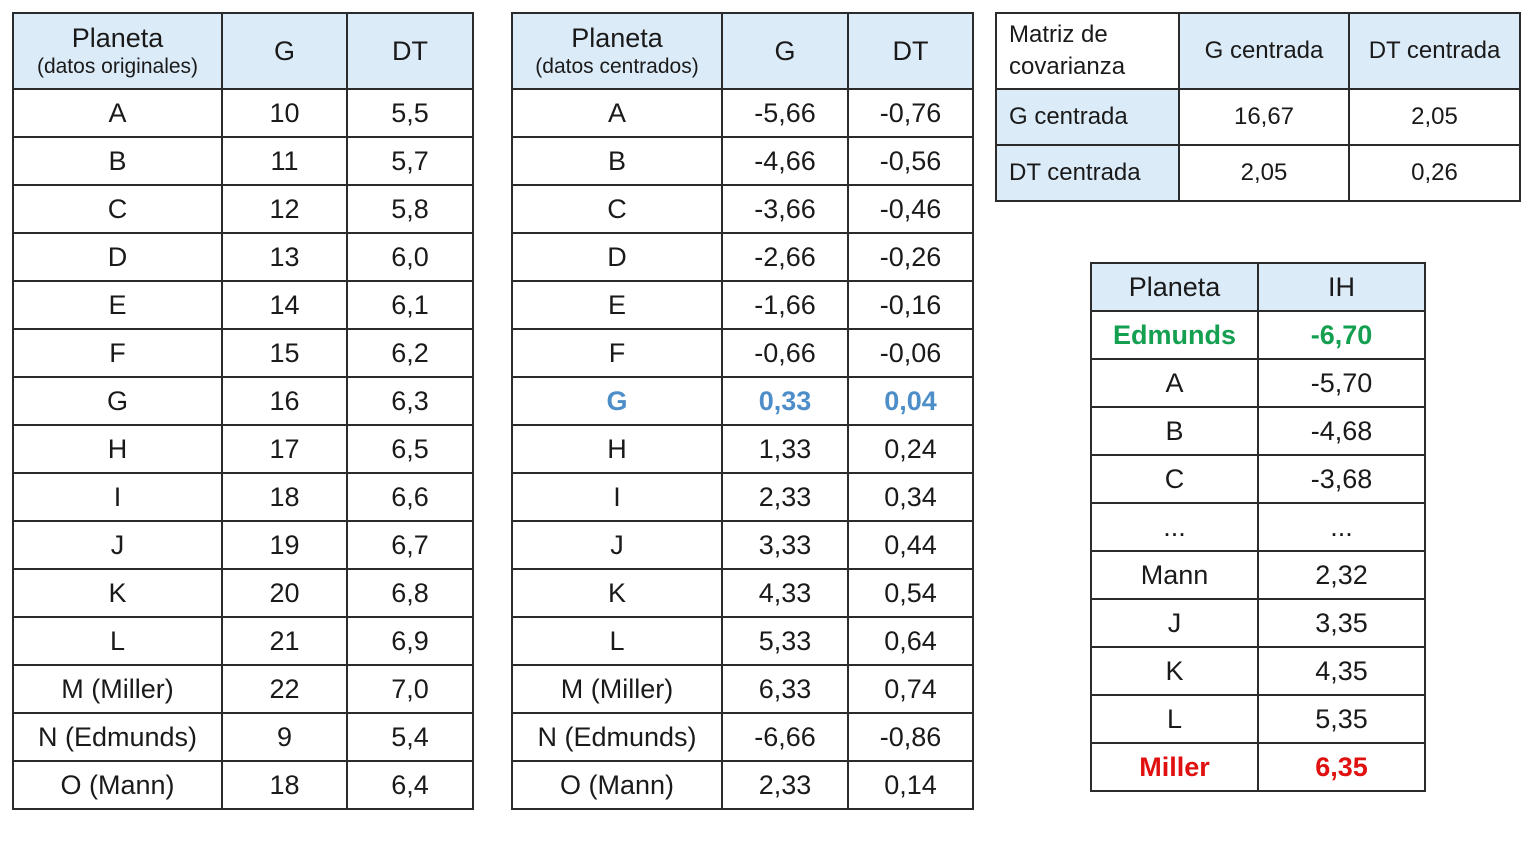 This screenshot has height=855, width=1536. I want to click on table-row: D 13 6,0, so click(243, 257).